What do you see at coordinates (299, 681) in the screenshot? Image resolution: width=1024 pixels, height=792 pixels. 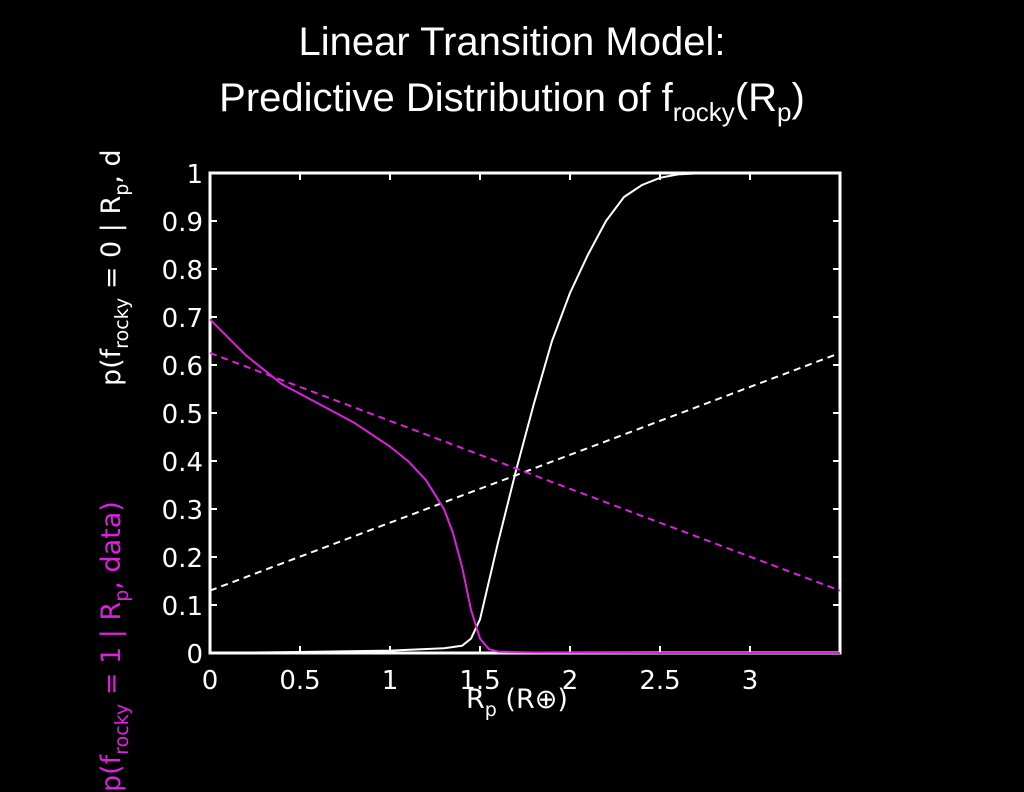 I see `x-tick-label: 0.5` at bounding box center [299, 681].